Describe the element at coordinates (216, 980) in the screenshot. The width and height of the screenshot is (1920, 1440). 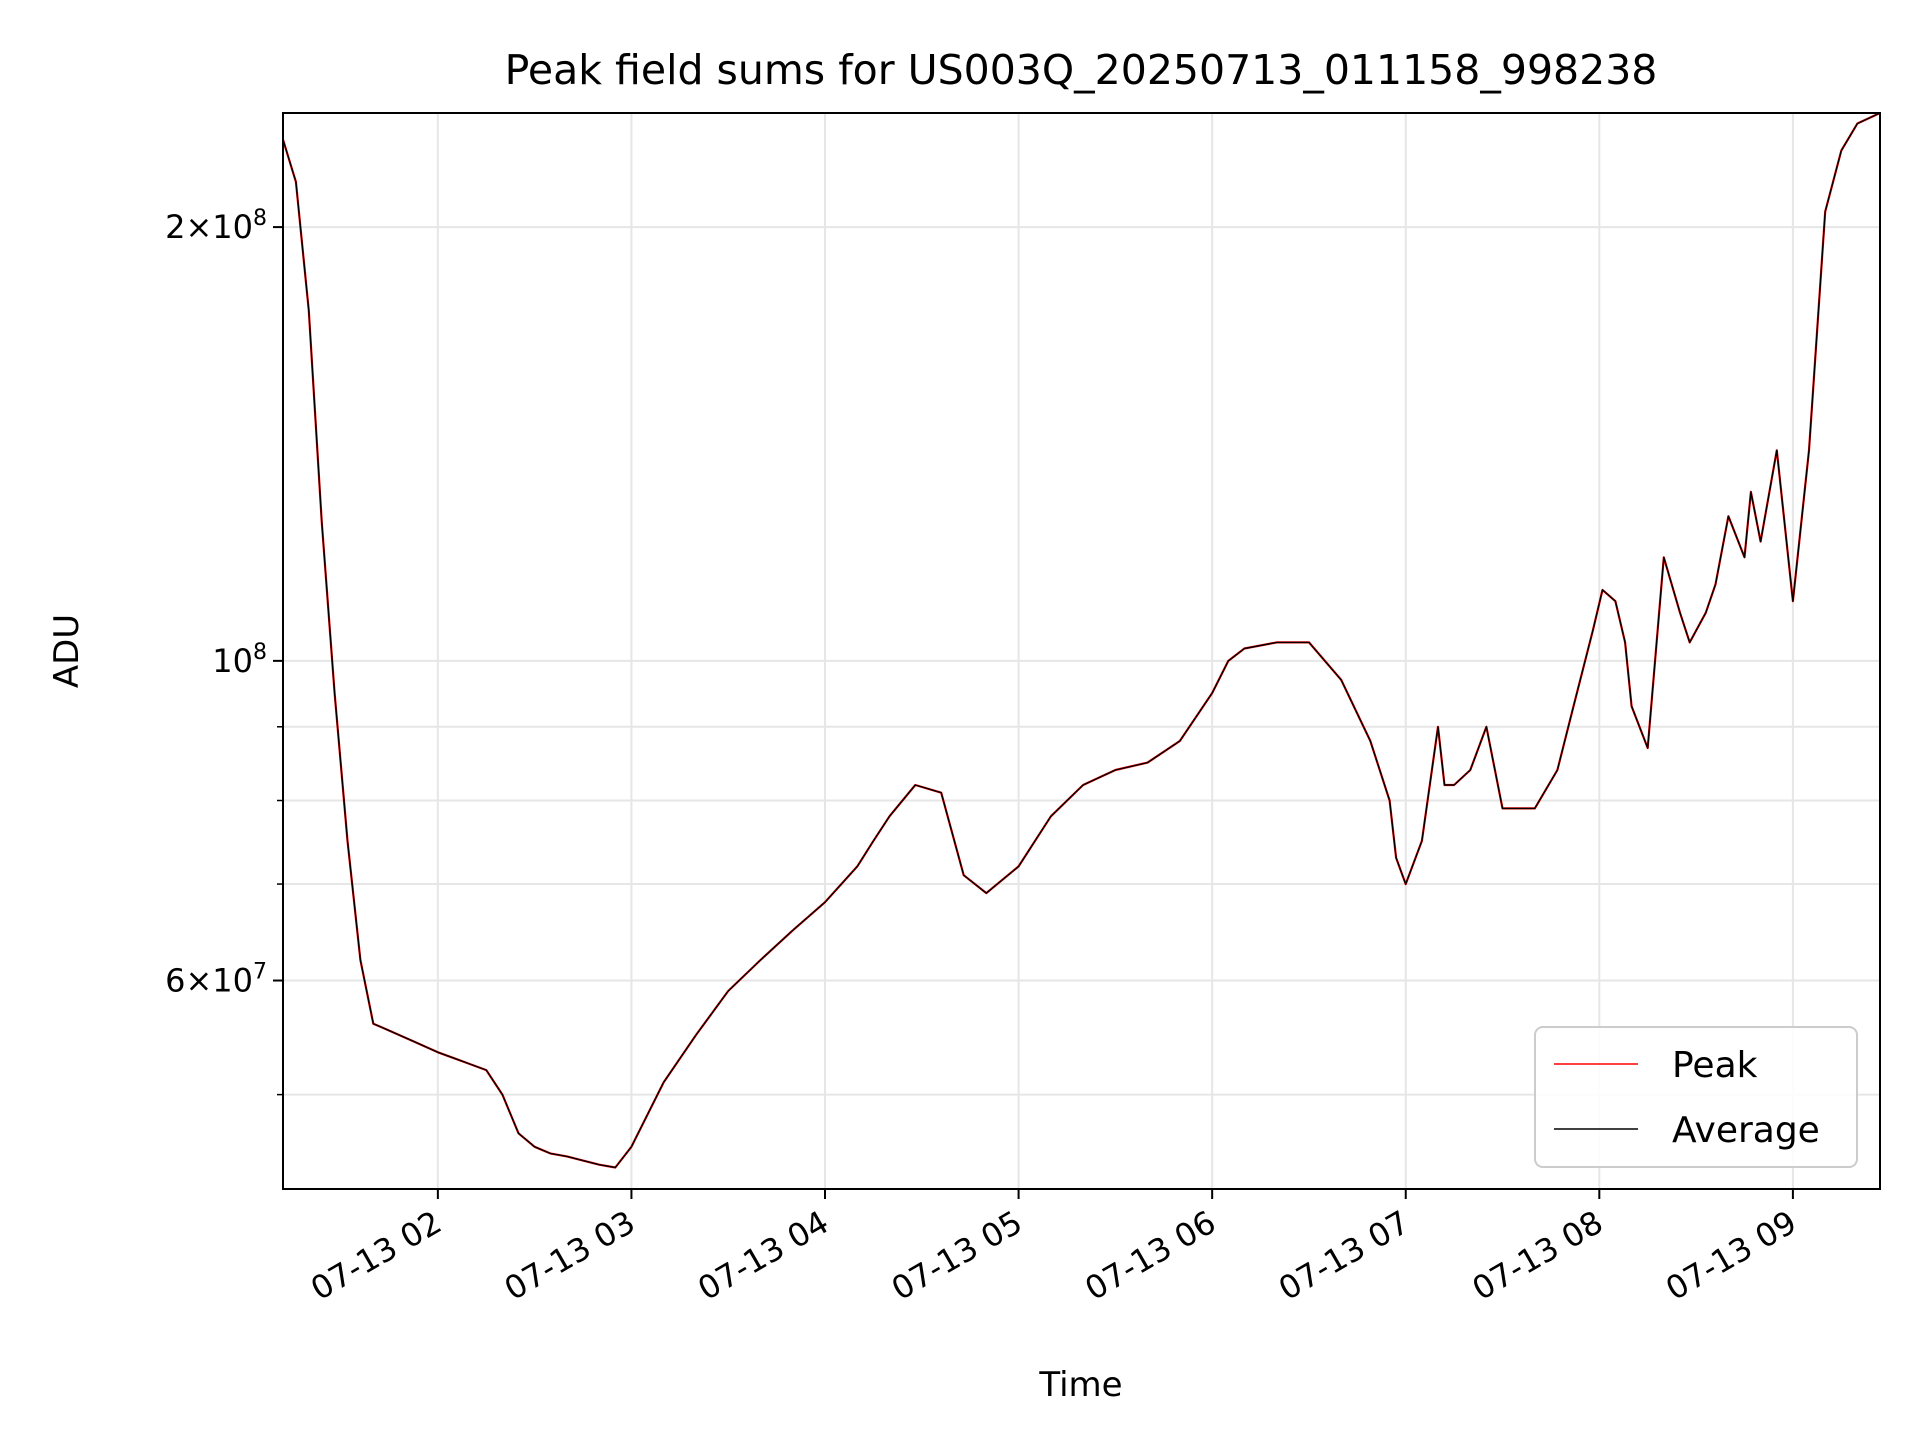
I see `y-tick-label: 6×107` at that location.